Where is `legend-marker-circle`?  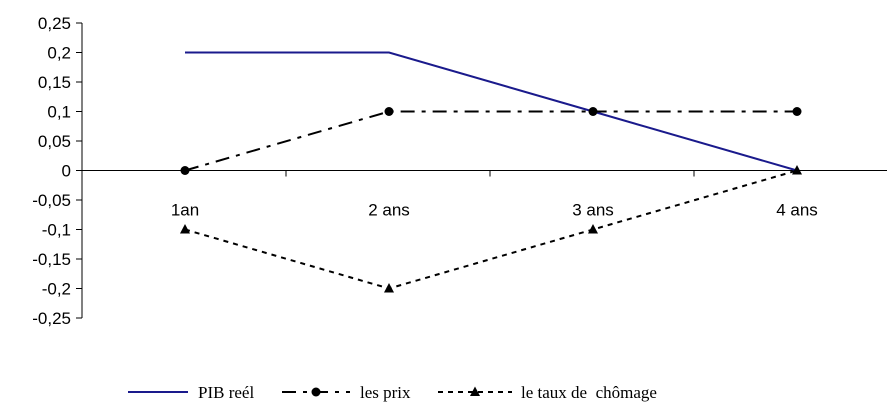 legend-marker-circle is located at coordinates (316, 392).